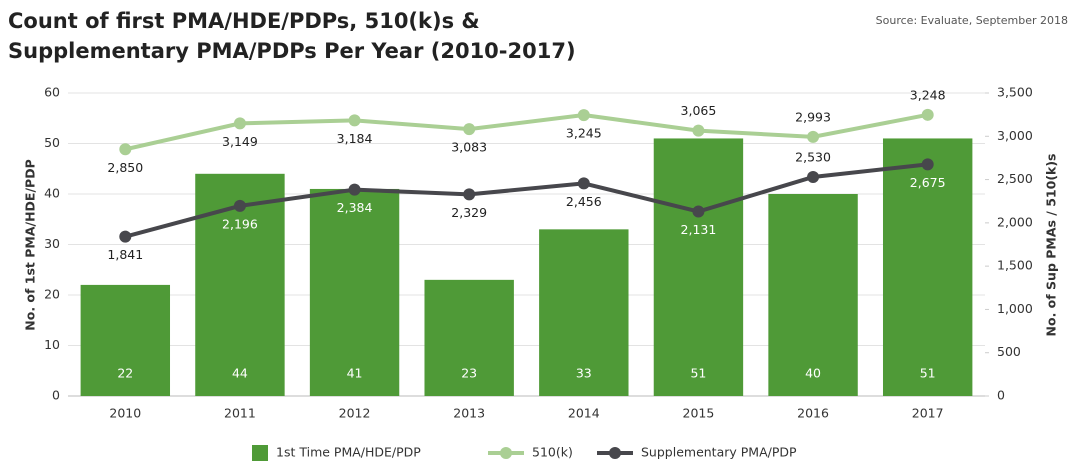 The height and width of the screenshot is (468, 1080). I want to click on x-tick-label: 2010, so click(125, 413).